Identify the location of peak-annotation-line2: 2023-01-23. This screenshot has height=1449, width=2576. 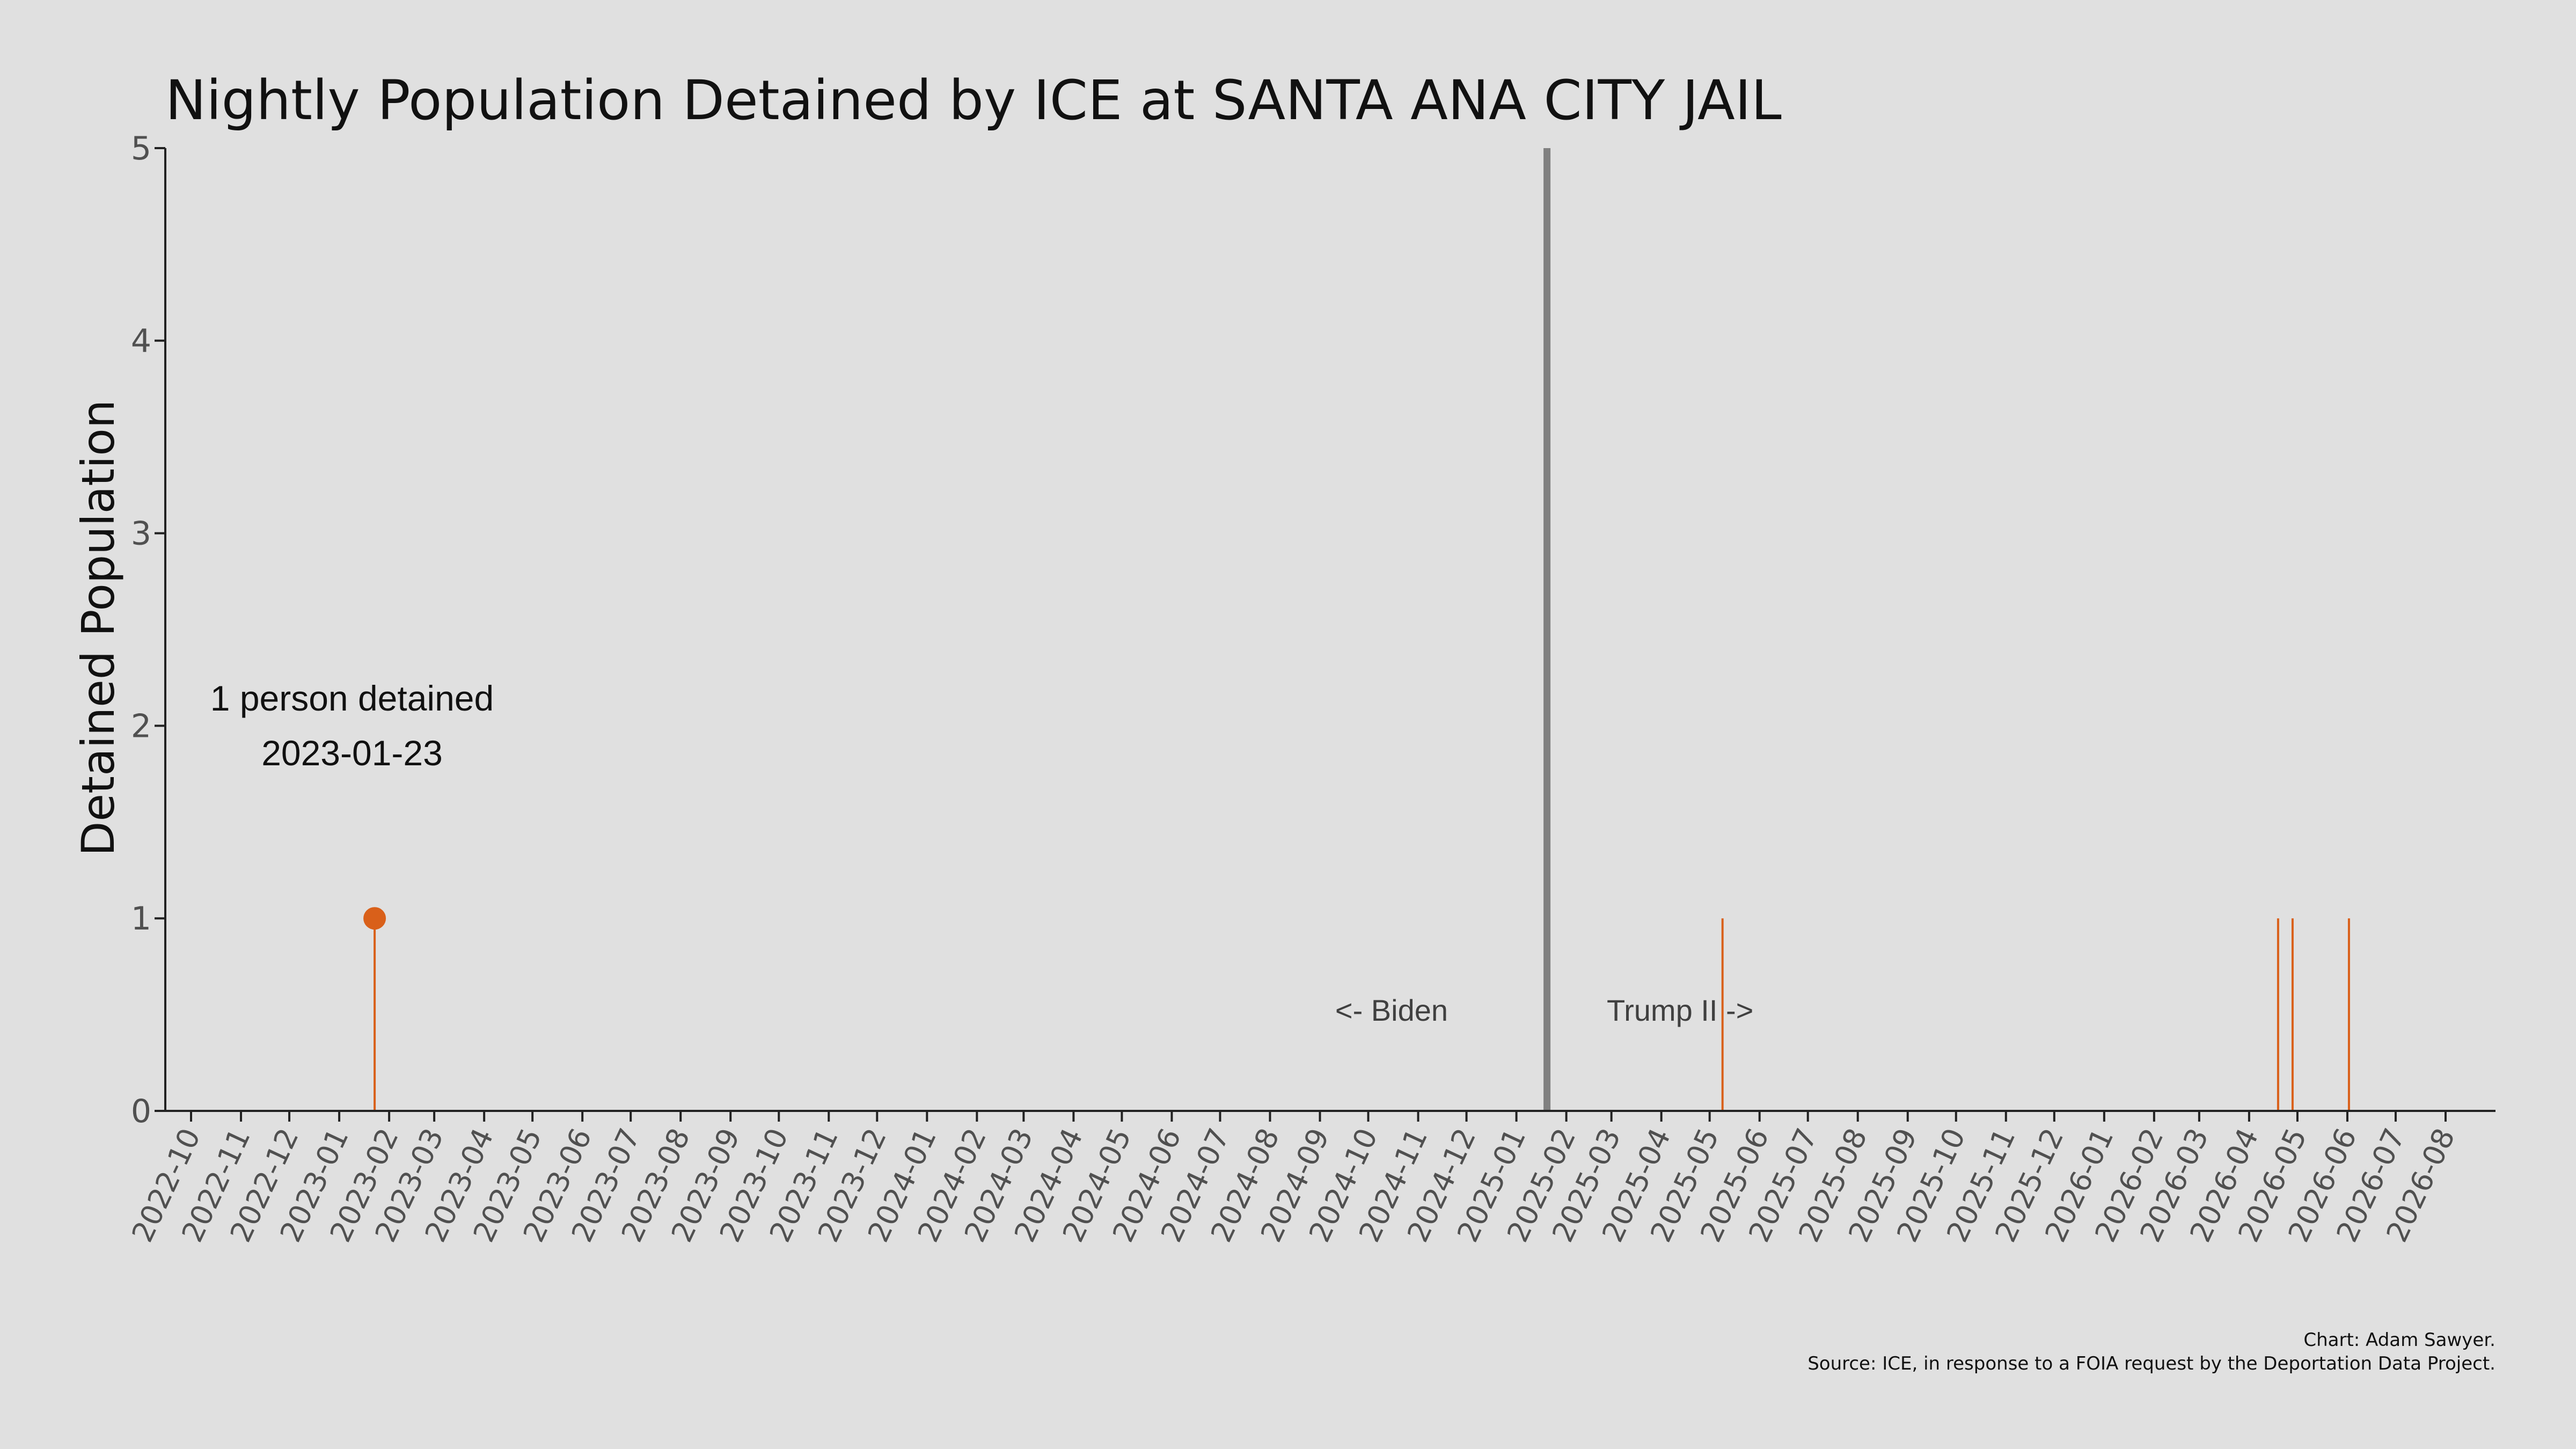
(352, 753).